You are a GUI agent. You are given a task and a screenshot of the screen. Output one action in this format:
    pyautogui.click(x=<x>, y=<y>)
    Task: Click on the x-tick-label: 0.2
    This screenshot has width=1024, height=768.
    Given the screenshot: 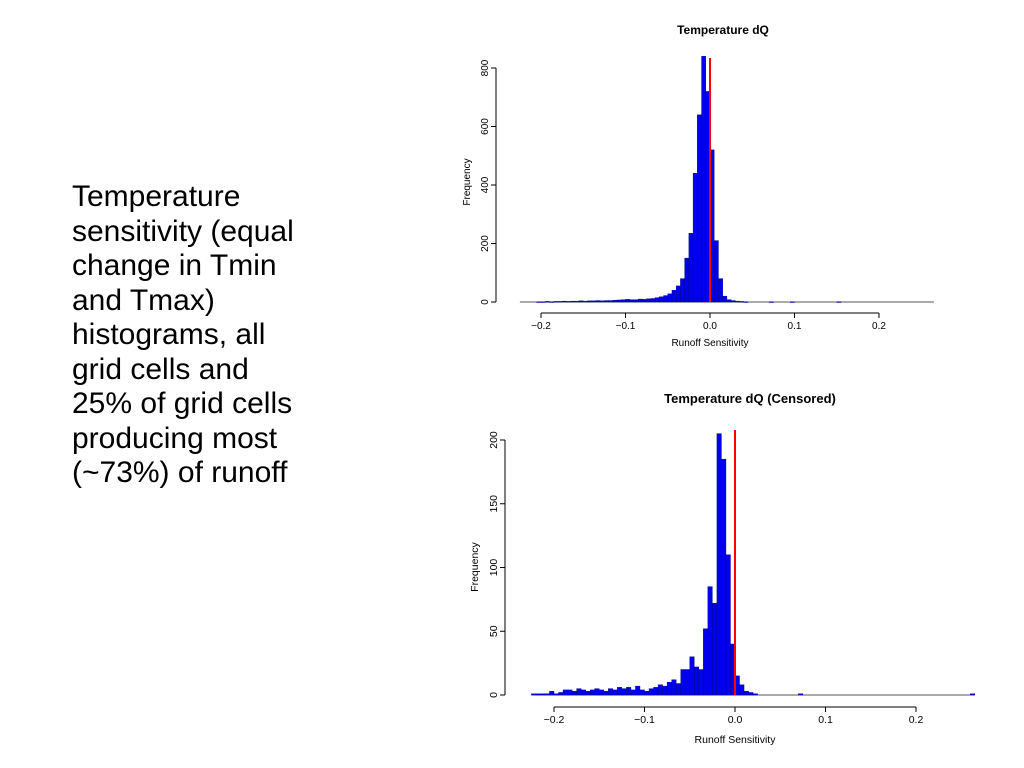 What is the action you would take?
    pyautogui.click(x=879, y=326)
    